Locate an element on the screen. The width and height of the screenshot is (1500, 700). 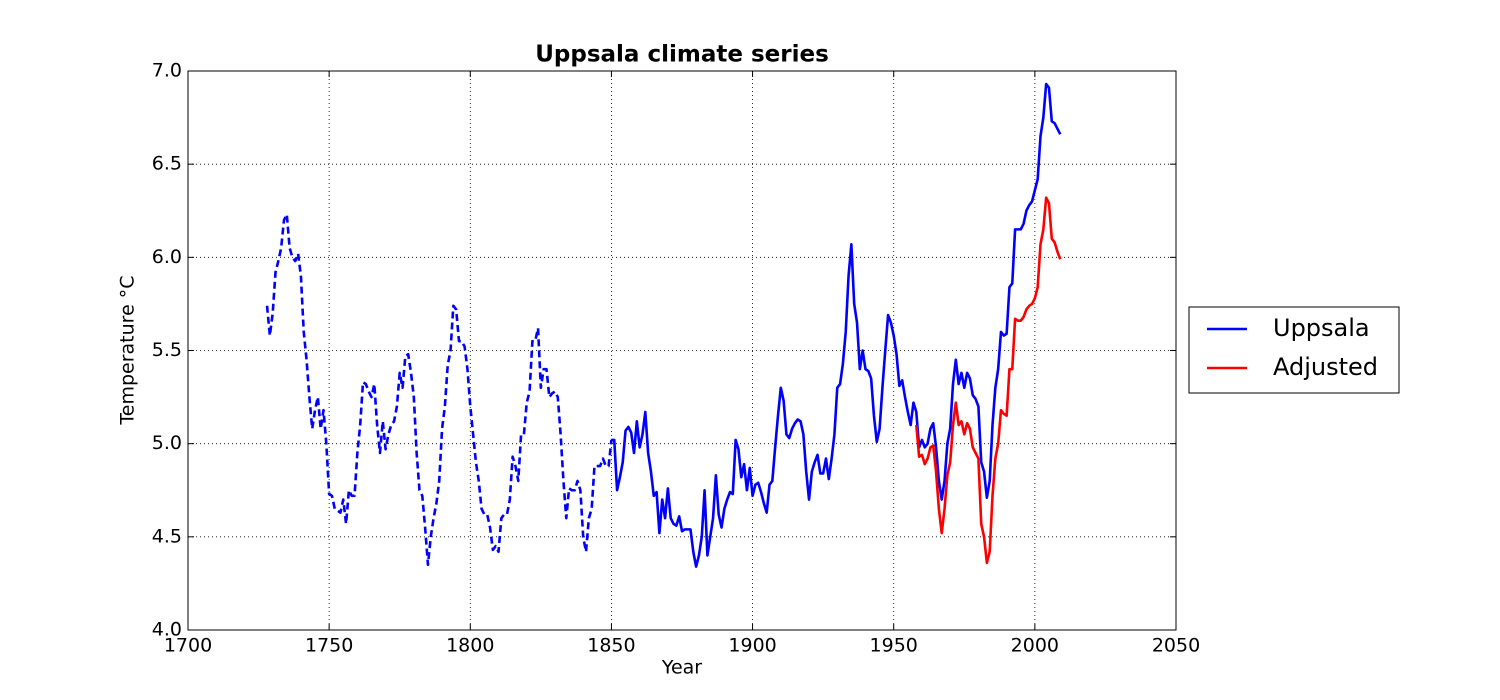
legend-label: Adjusted is located at coordinates (1325, 367).